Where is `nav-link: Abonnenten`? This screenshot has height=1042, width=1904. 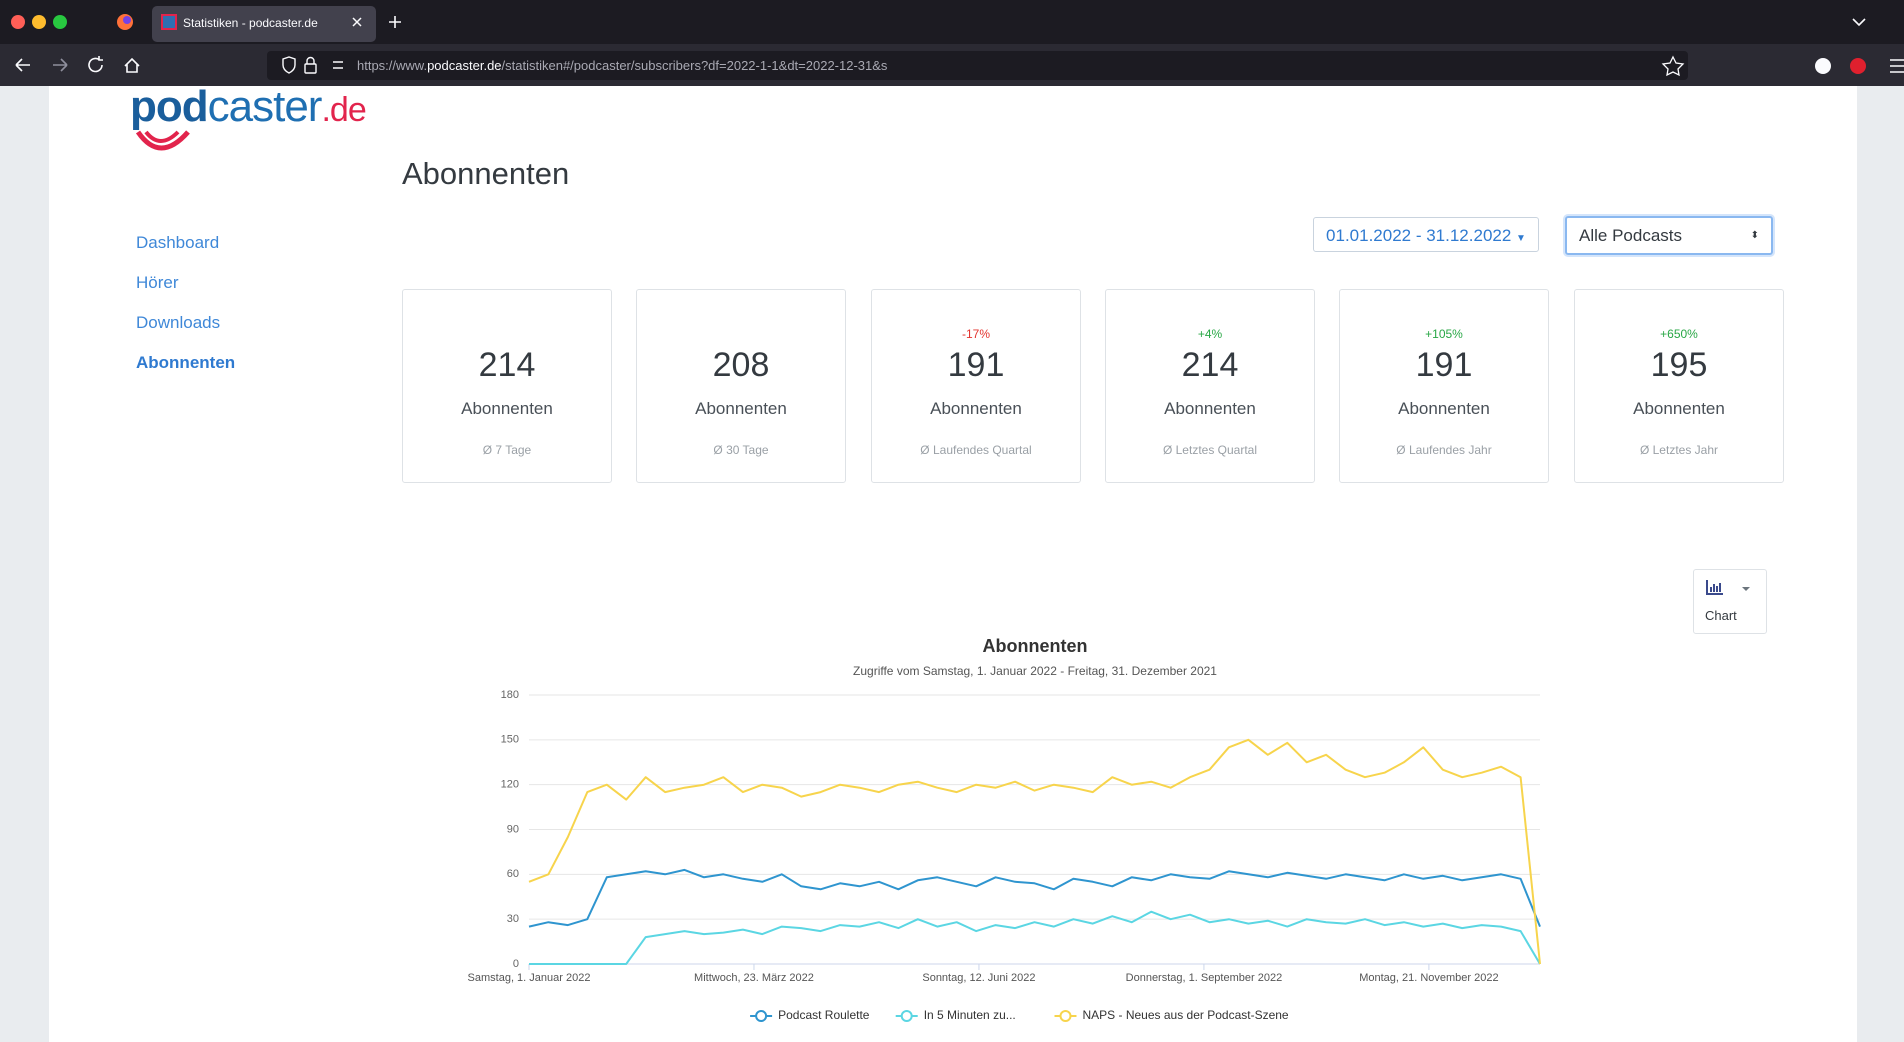
nav-link: Abonnenten is located at coordinates (185, 363).